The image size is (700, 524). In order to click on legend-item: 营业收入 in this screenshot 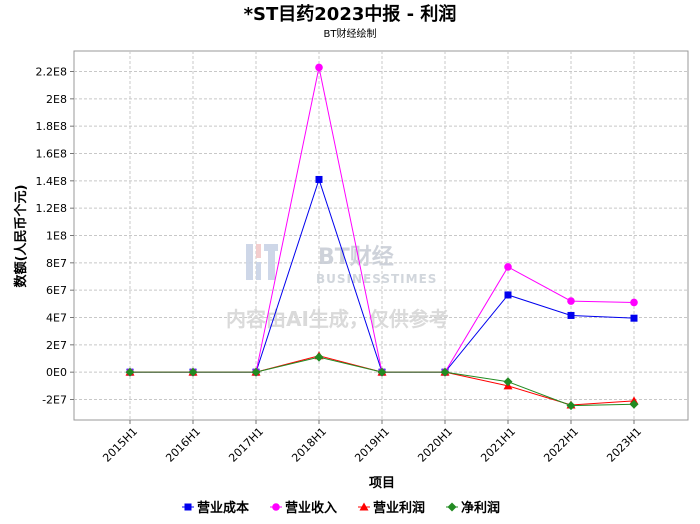, I will do `click(303, 508)`.